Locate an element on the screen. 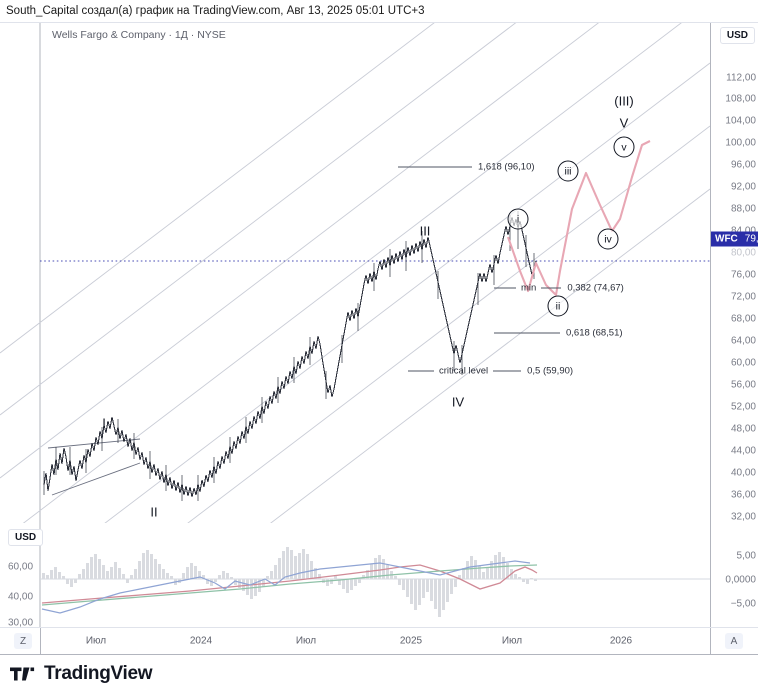 The width and height of the screenshot is (758, 698). price-tick: 68,00 is located at coordinates (743, 319).